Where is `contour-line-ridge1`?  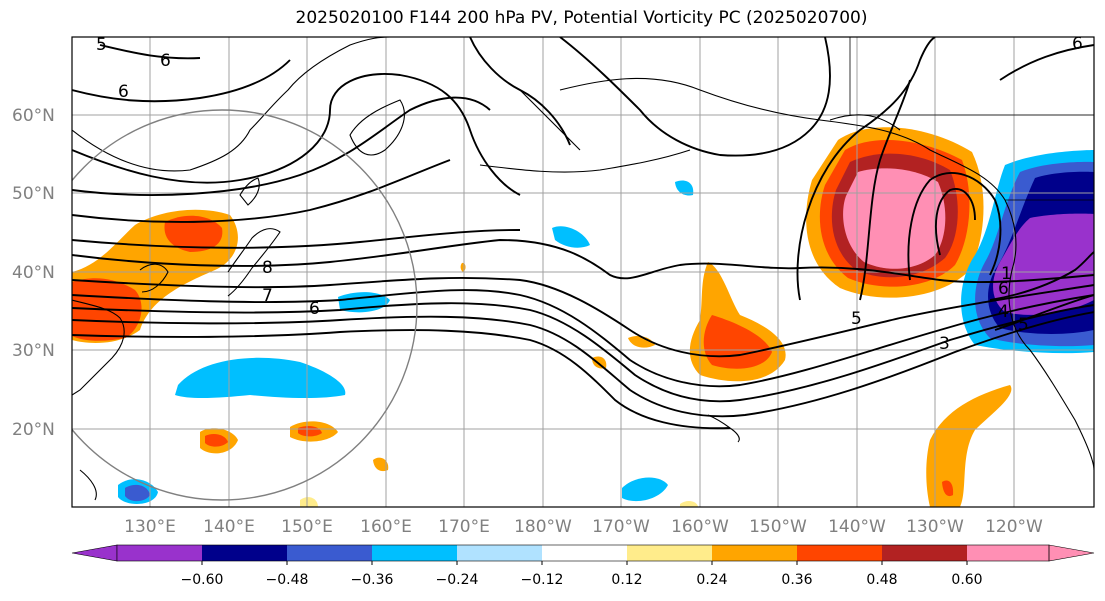 contour-line-ridge1 is located at coordinates (866, 169).